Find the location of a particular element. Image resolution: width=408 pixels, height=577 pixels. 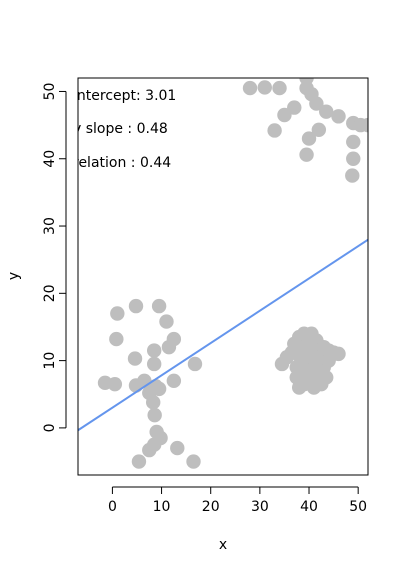

annotation-intercept: intercept: 3.01 is located at coordinates (124, 96).